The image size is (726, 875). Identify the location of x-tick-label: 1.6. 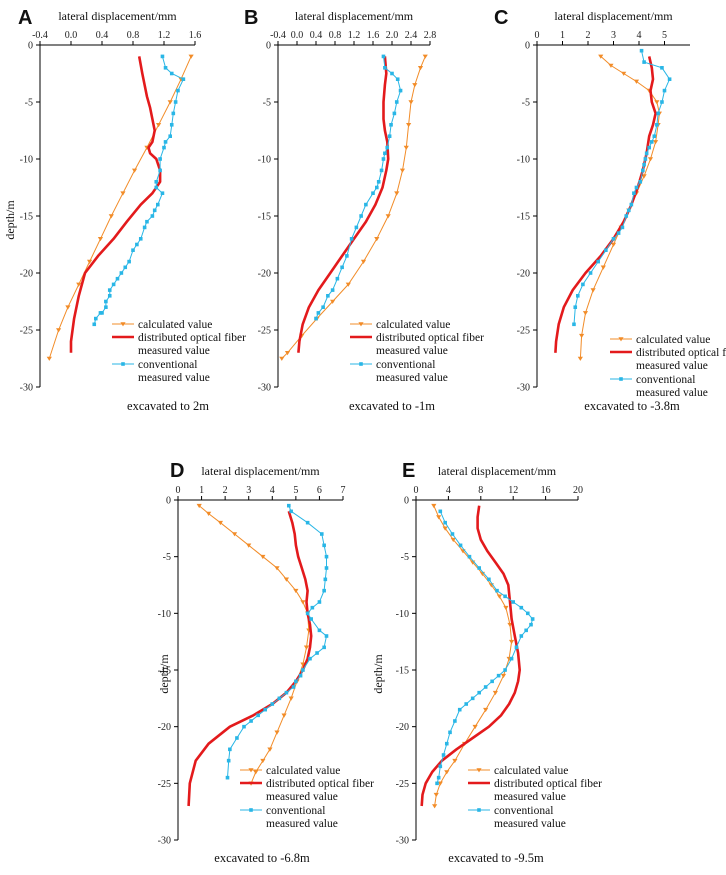
(195, 35).